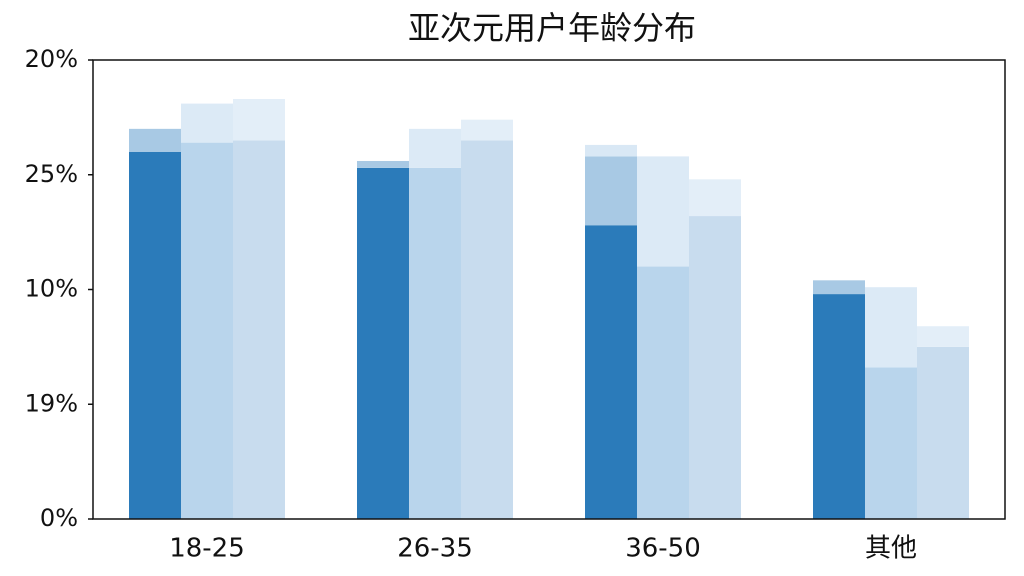  Describe the element at coordinates (51, 59) in the screenshot. I see `y-tick-label: 20%` at that location.